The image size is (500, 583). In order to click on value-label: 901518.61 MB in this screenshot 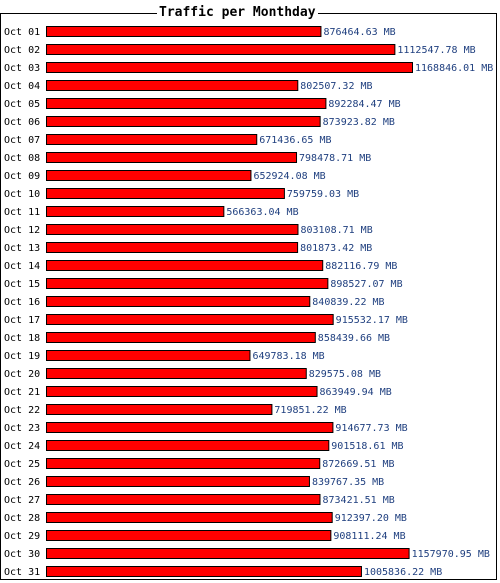, I will do `click(367, 446)`.